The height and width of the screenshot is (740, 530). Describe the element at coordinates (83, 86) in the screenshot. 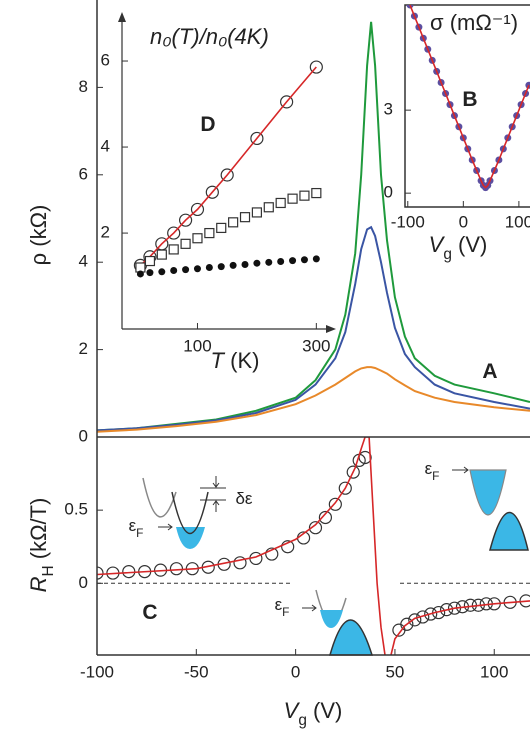

I see `y-tick-label: 8` at that location.